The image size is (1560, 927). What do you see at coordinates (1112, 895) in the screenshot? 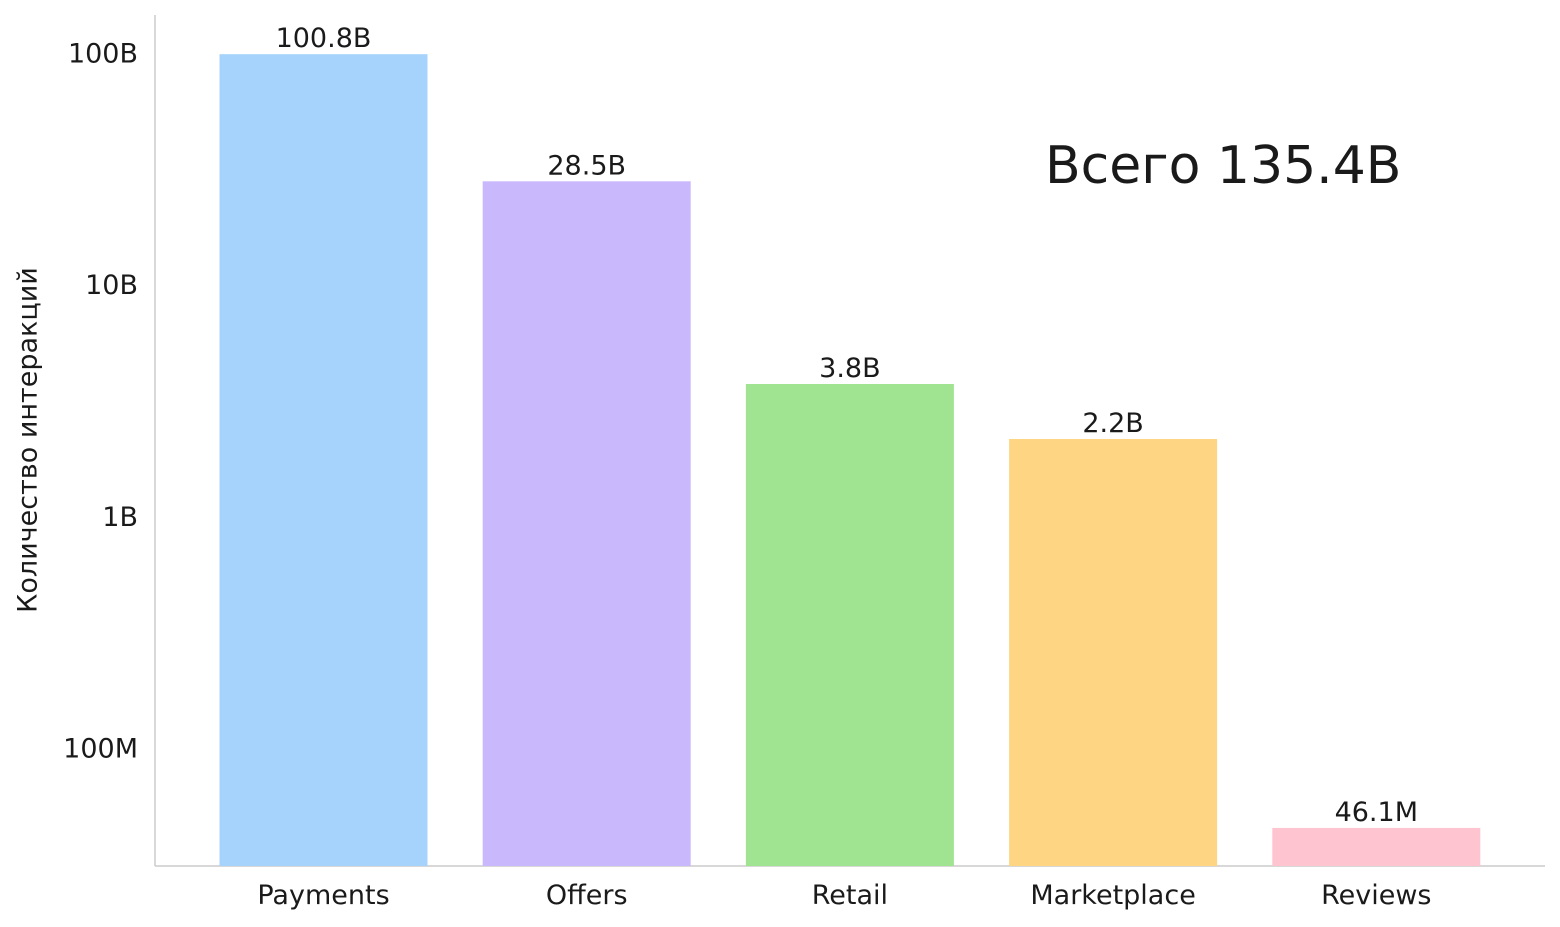
I see `x-tick-label: Marketplace` at bounding box center [1112, 895].